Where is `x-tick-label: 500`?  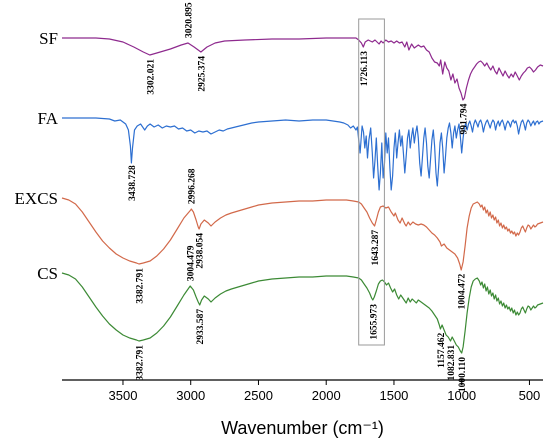 x-tick-label: 500 is located at coordinates (530, 395).